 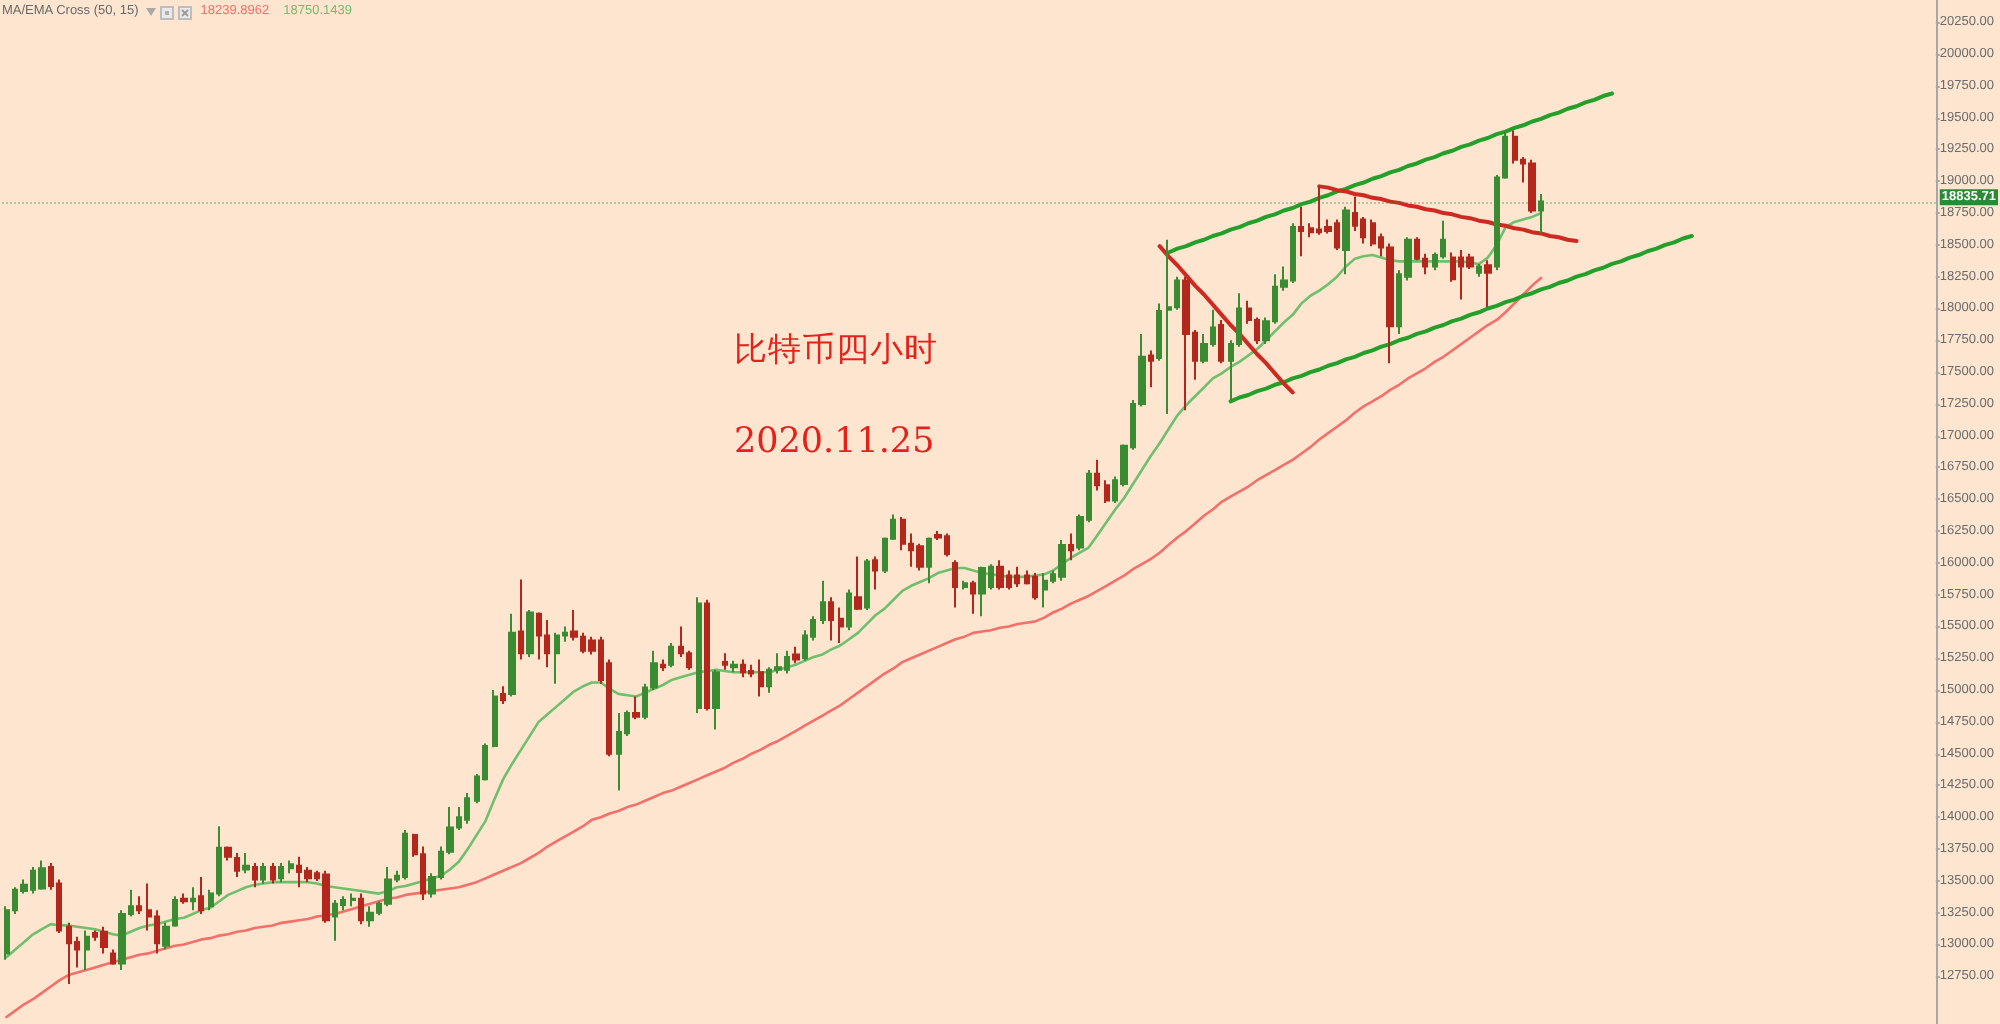 What do you see at coordinates (834, 442) in the screenshot?
I see `text: 2020.11.25` at bounding box center [834, 442].